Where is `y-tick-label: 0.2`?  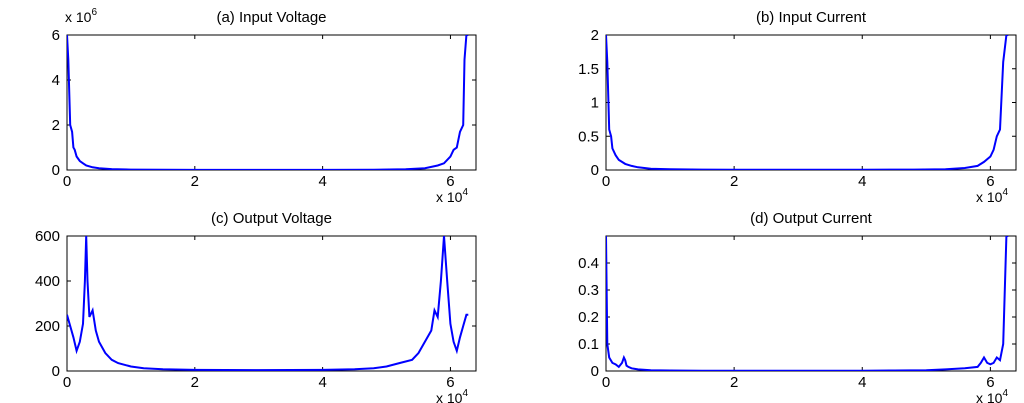 y-tick-label: 0.2 is located at coordinates (588, 317).